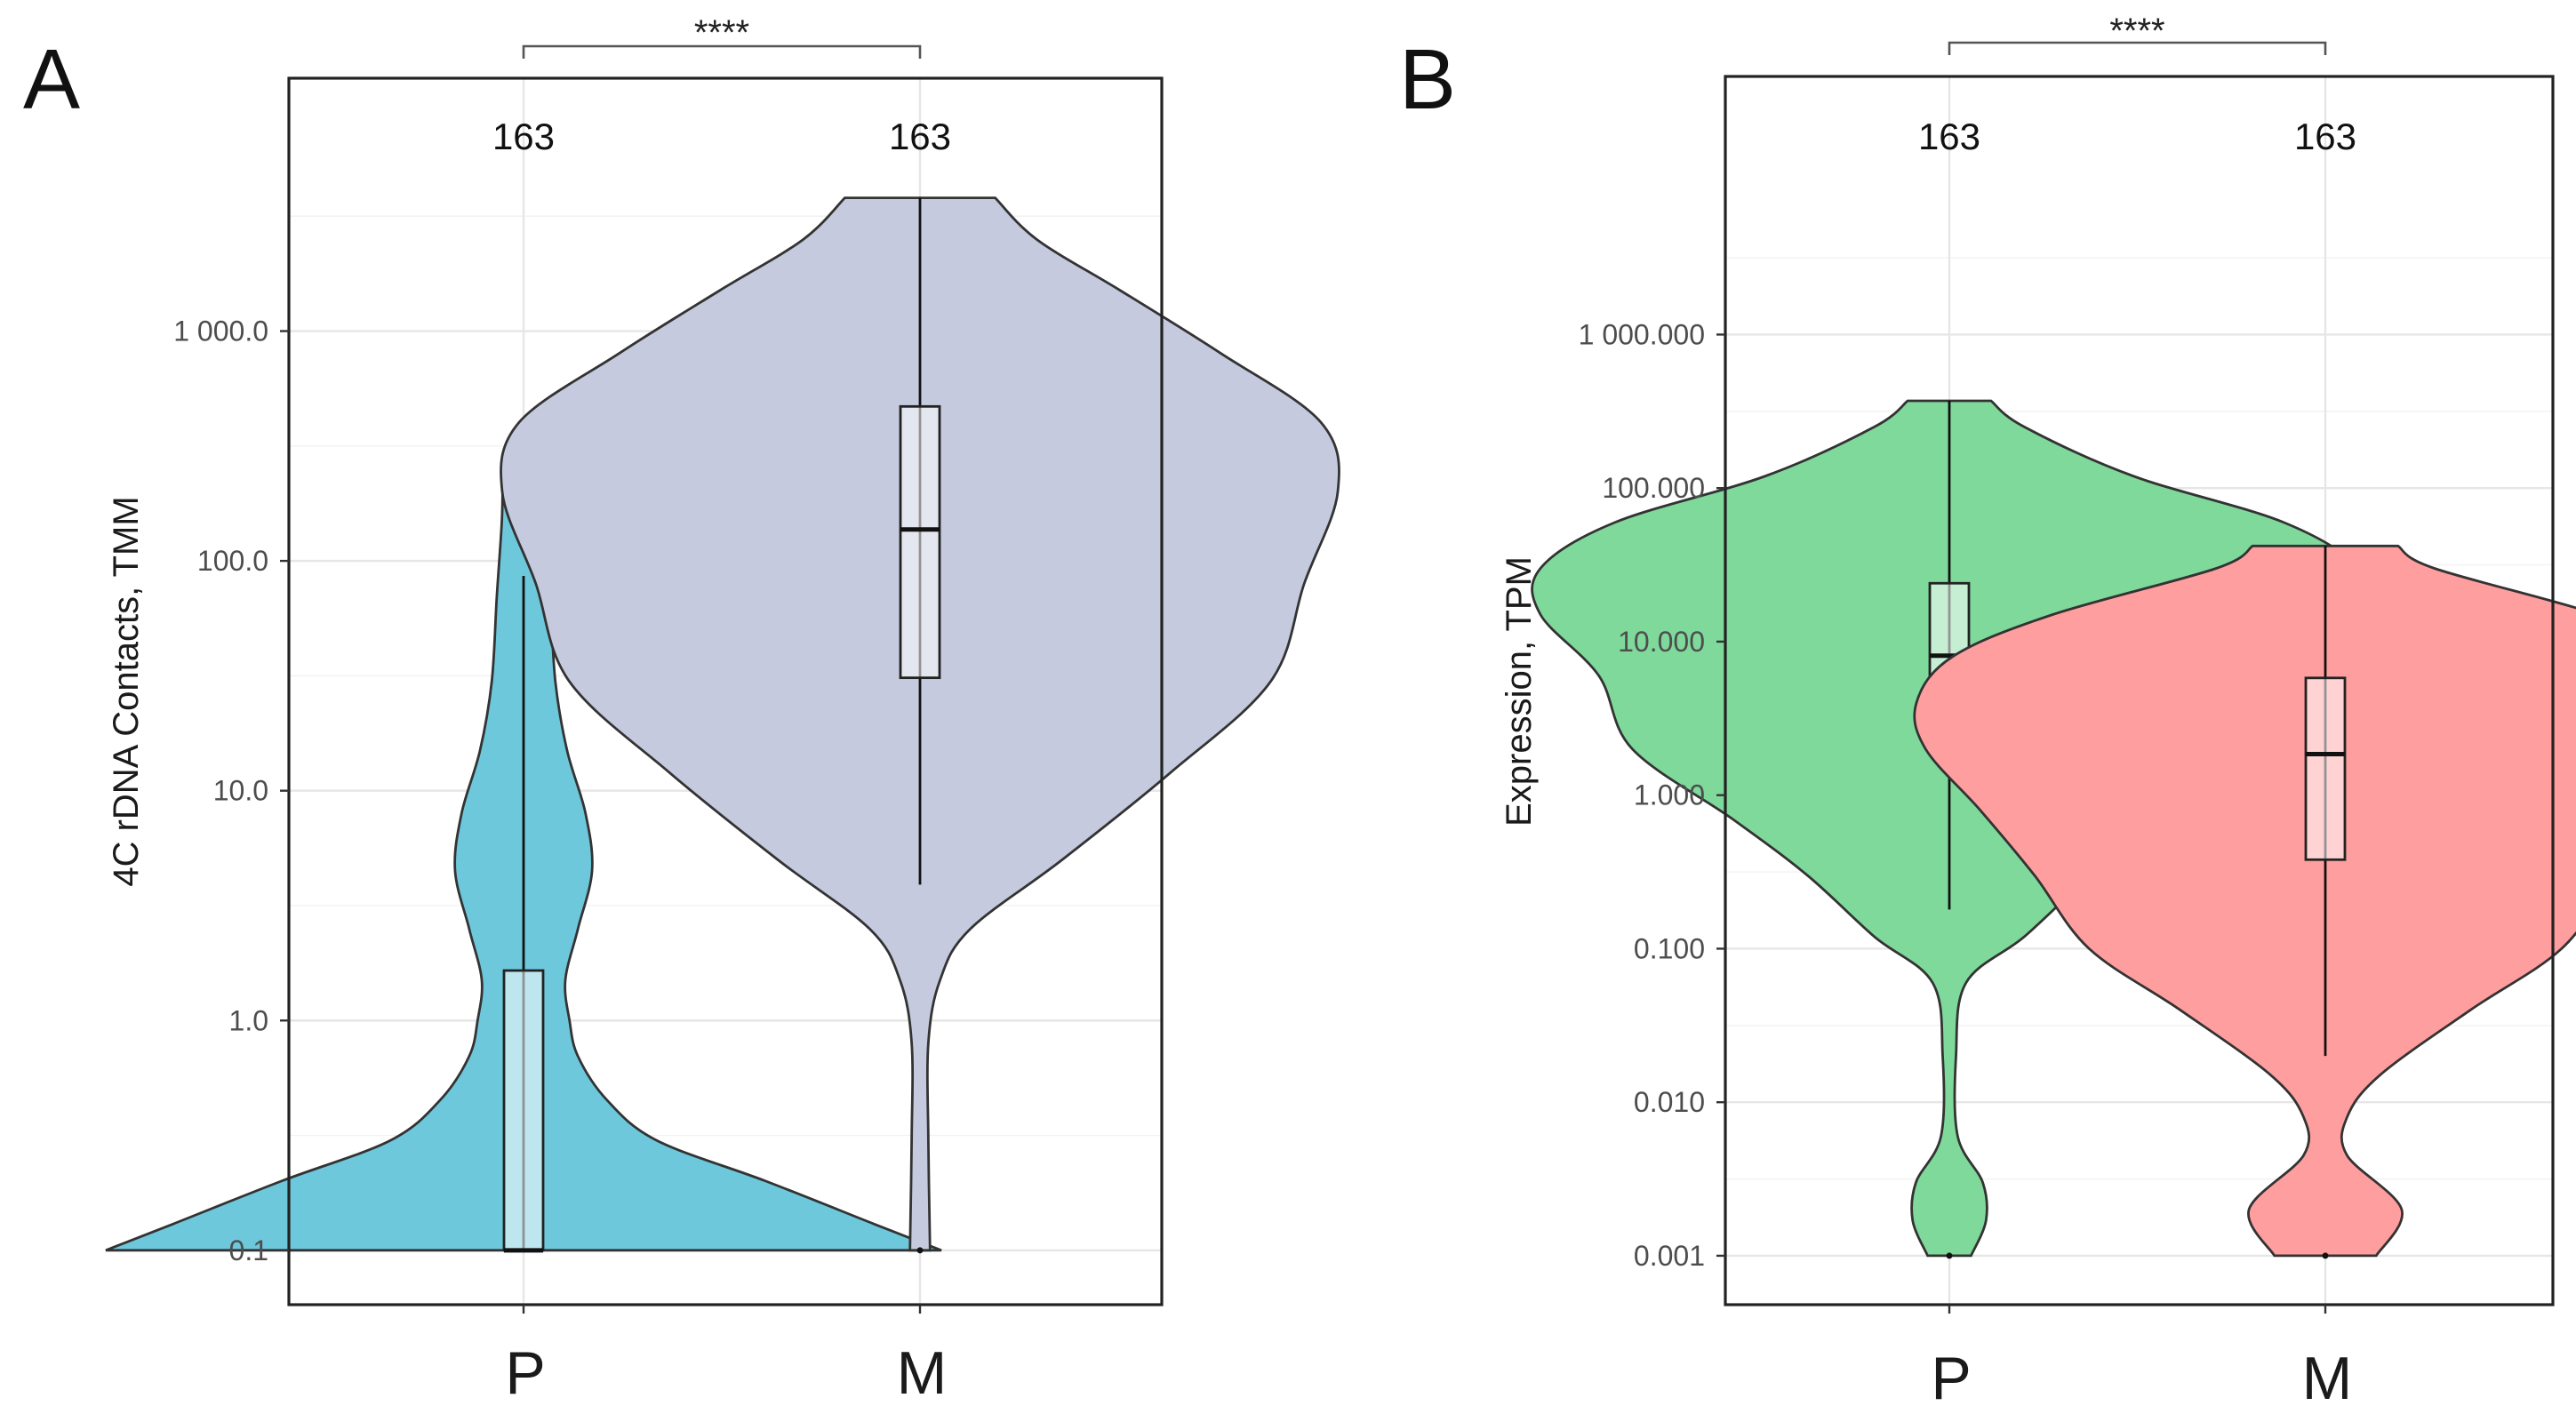  Describe the element at coordinates (126, 691) in the screenshot. I see `panel-a-y-axis-title: 4C rDNA Contacts, TMM` at that location.